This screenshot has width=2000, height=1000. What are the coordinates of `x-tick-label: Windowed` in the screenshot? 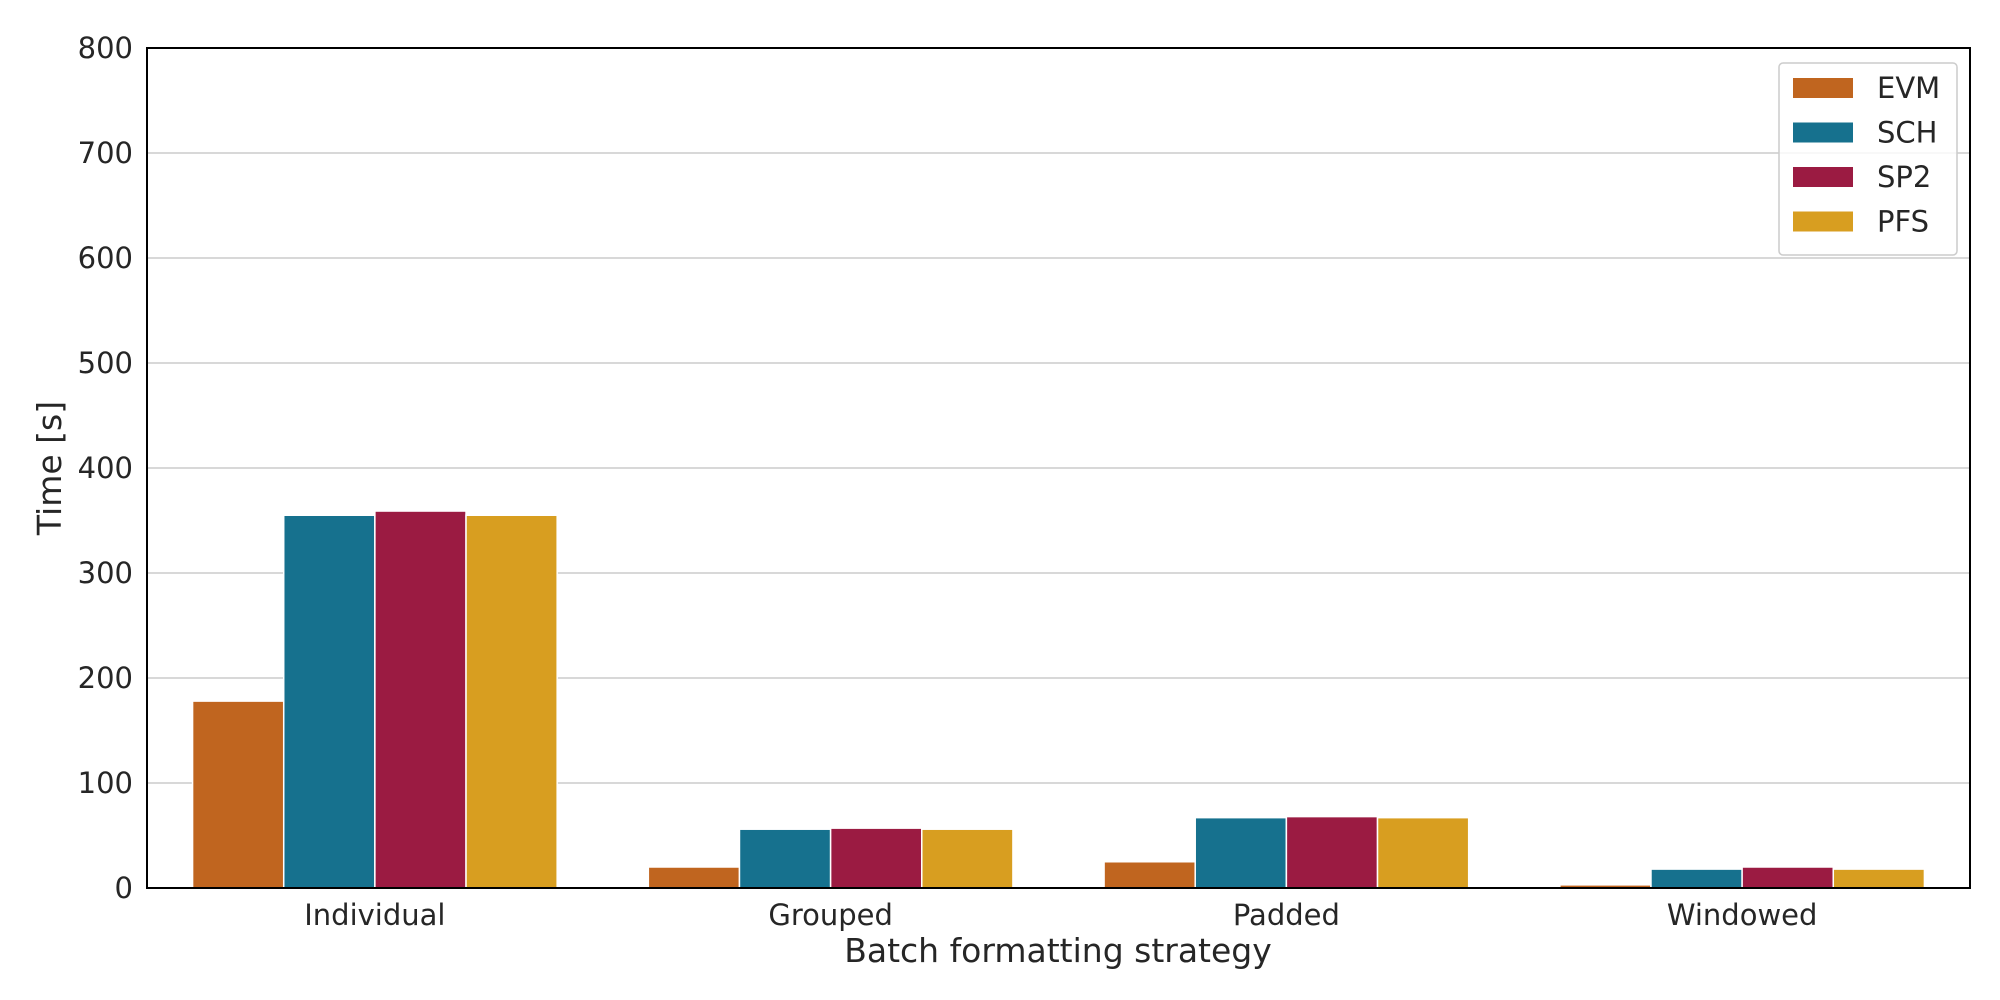 It's located at (1742, 915).